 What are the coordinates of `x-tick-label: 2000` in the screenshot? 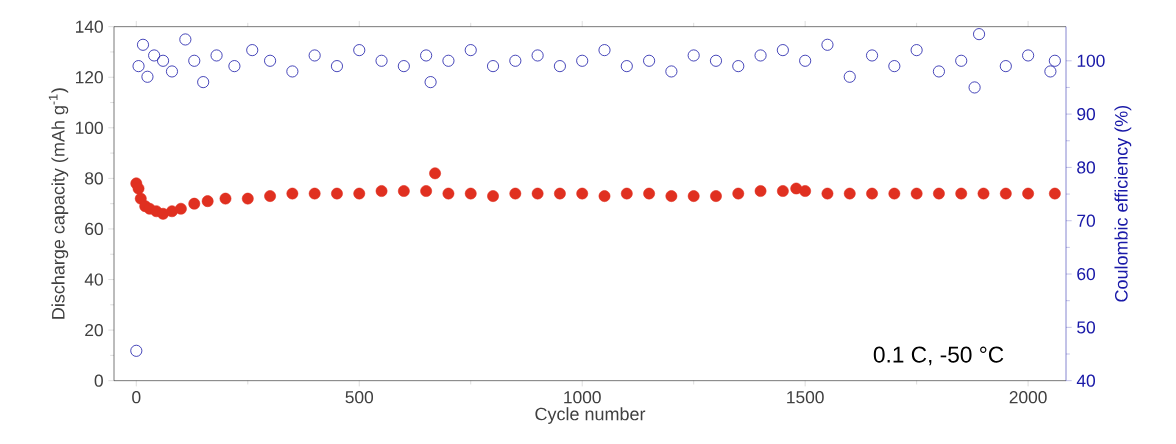 It's located at (1028, 397).